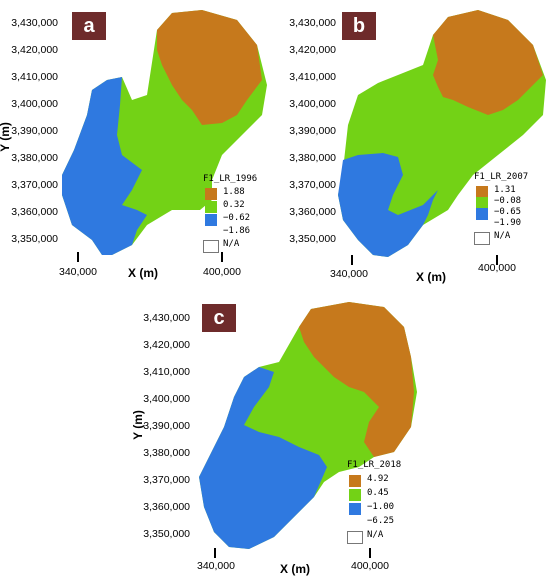  What do you see at coordinates (381, 521) in the screenshot?
I see `legend-label: −6.25` at bounding box center [381, 521].